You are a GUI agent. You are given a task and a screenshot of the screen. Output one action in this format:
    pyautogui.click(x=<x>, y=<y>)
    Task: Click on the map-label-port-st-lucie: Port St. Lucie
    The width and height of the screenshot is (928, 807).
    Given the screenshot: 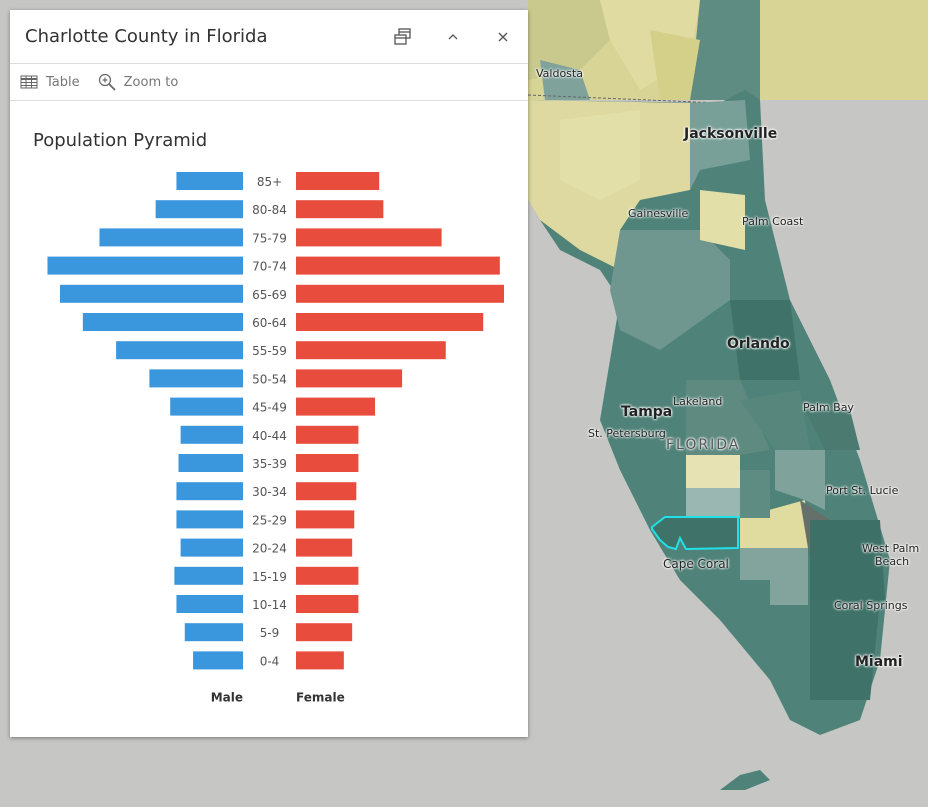 What is the action you would take?
    pyautogui.click(x=862, y=490)
    